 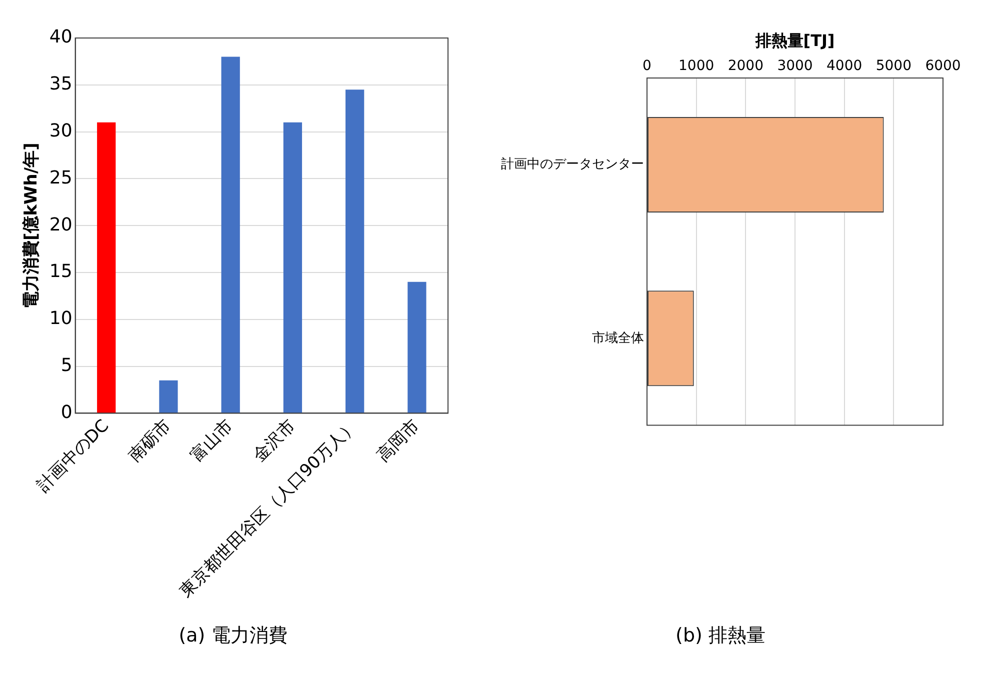 What do you see at coordinates (794, 40) in the screenshot?
I see `x-axis-title: 排熱量[TJ]` at bounding box center [794, 40].